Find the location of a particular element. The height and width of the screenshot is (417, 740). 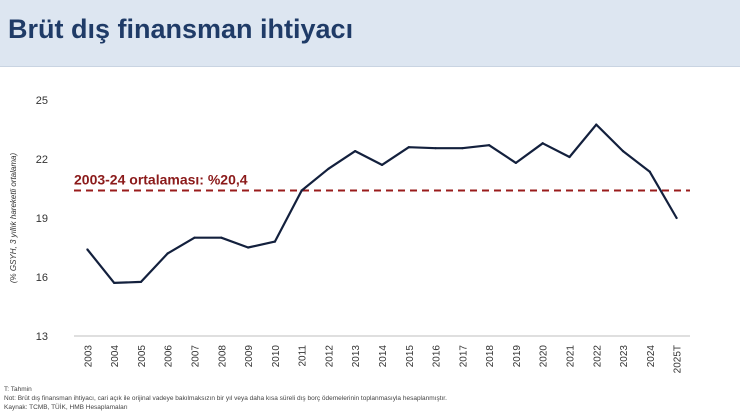

x-tick-label: 2014 is located at coordinates (383, 356).